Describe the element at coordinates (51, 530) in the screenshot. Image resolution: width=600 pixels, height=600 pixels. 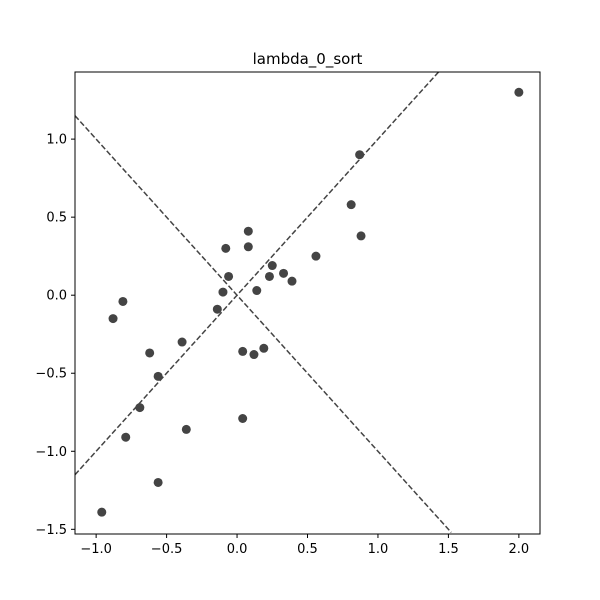
I see `y-tick-label: −1.5` at that location.